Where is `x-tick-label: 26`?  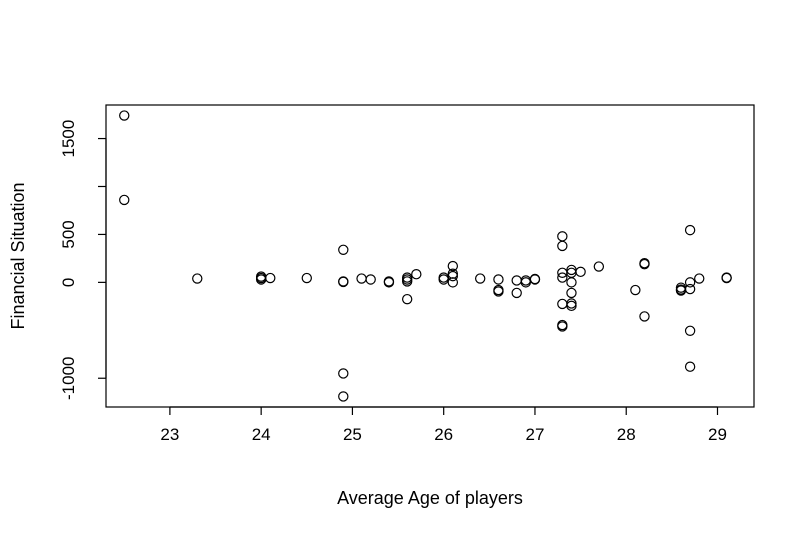
x-tick-label: 26 is located at coordinates (443, 434).